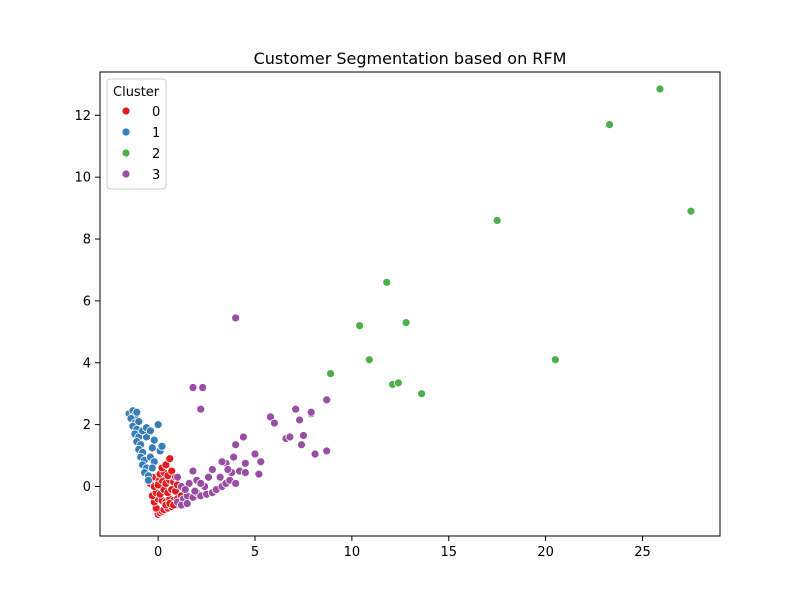 This screenshot has width=800, height=600. I want to click on legend: Cluster 0 1 2 3, so click(136, 134).